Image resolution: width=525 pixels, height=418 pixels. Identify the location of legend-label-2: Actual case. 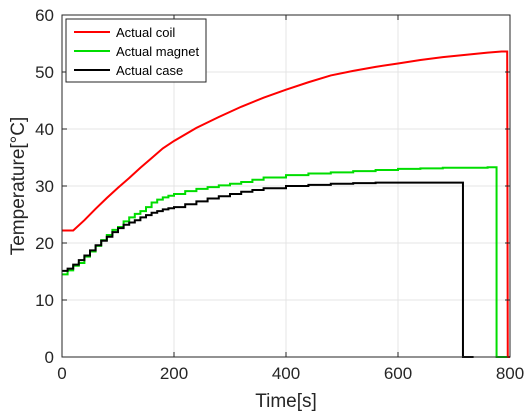
(149, 70).